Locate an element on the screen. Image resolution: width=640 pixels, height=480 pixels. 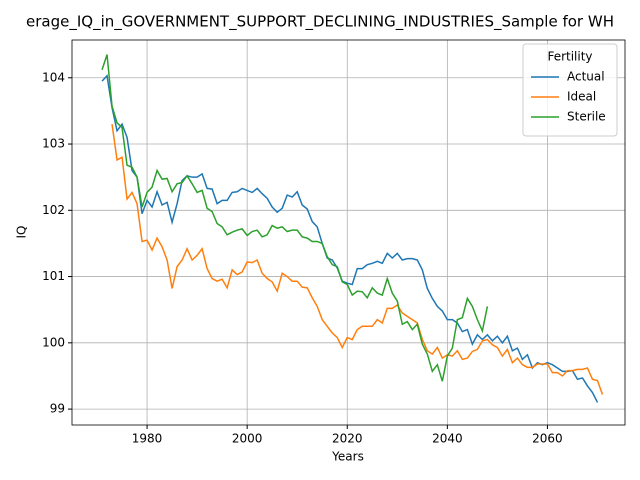
legend-label: Sterile is located at coordinates (586, 117).